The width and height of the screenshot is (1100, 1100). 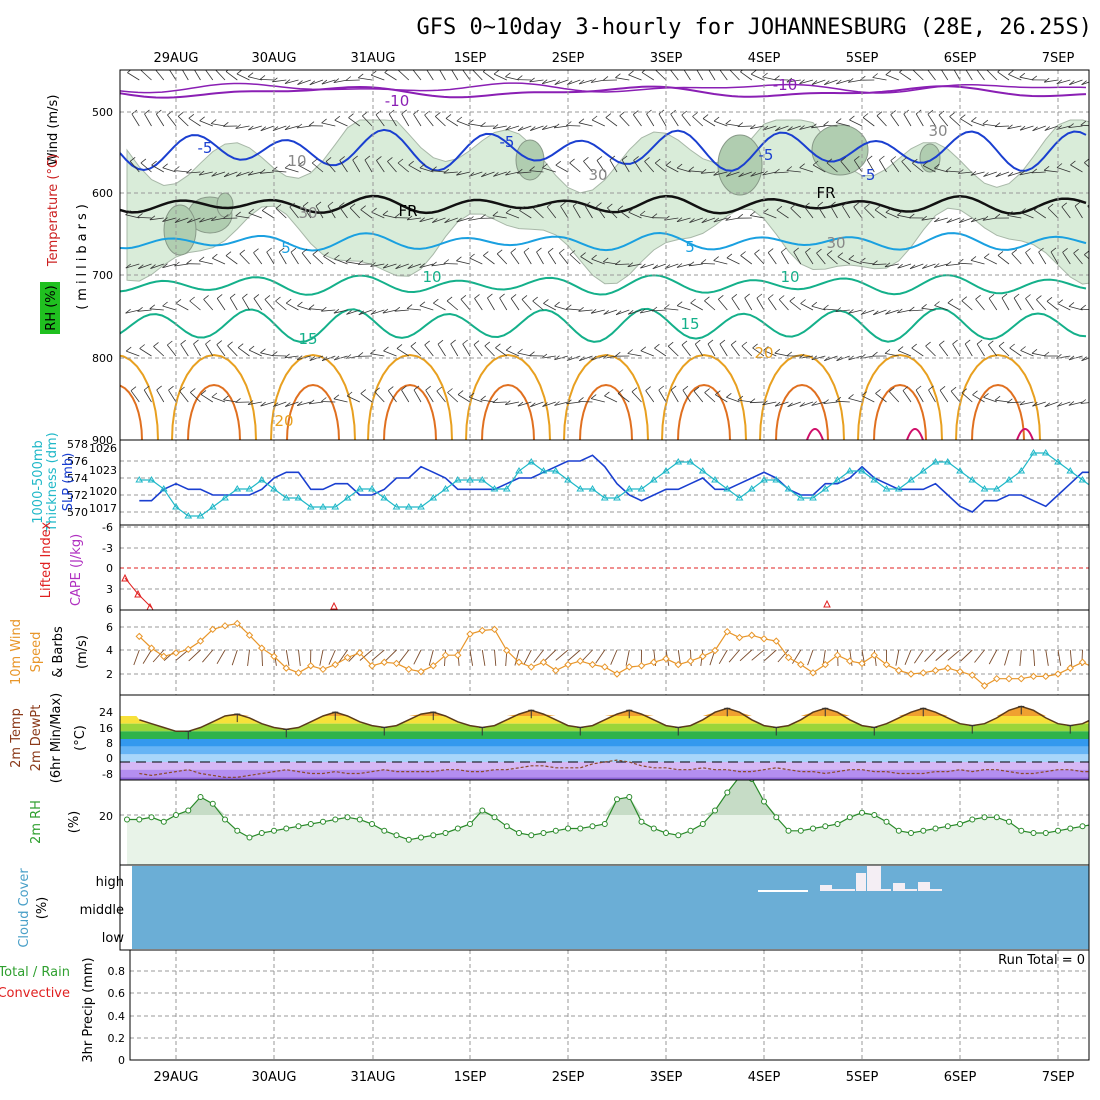 I want to click on upper-ylabel-mb: (millibars), so click(x=82, y=255).